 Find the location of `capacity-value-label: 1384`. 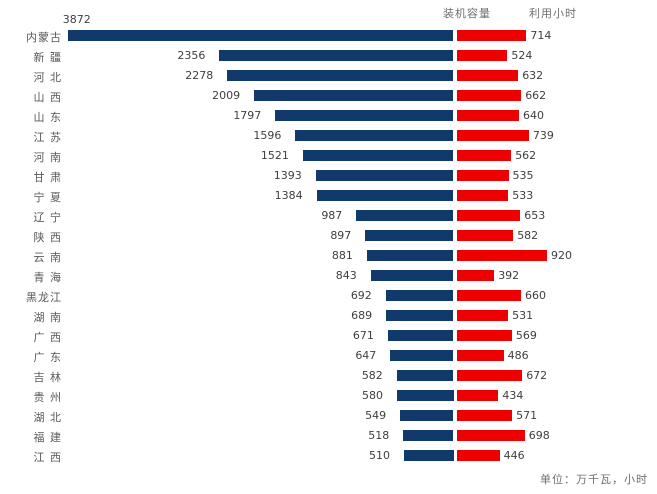

capacity-value-label: 1384 is located at coordinates (288, 195).